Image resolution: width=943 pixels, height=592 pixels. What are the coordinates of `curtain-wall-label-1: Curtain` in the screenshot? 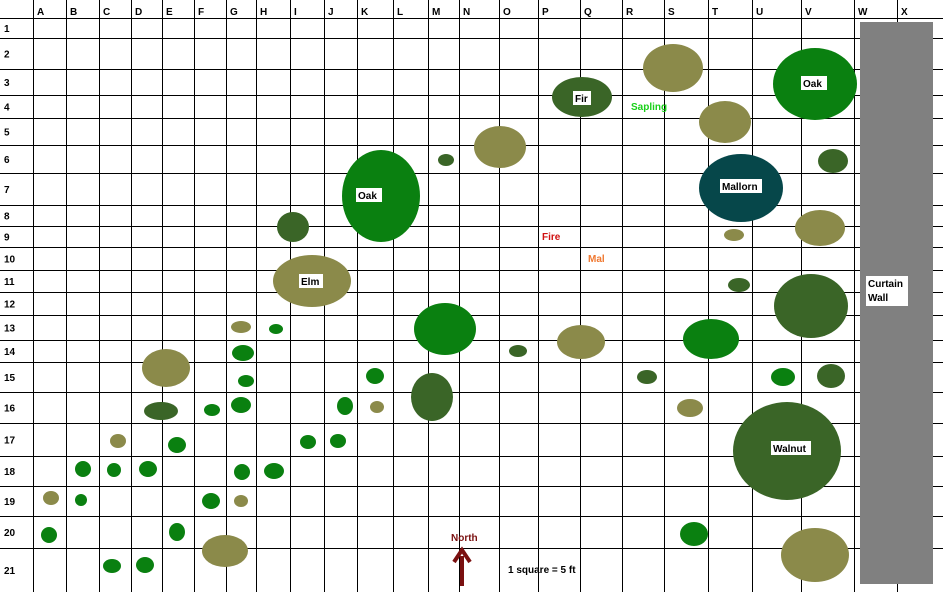 It's located at (885, 284).